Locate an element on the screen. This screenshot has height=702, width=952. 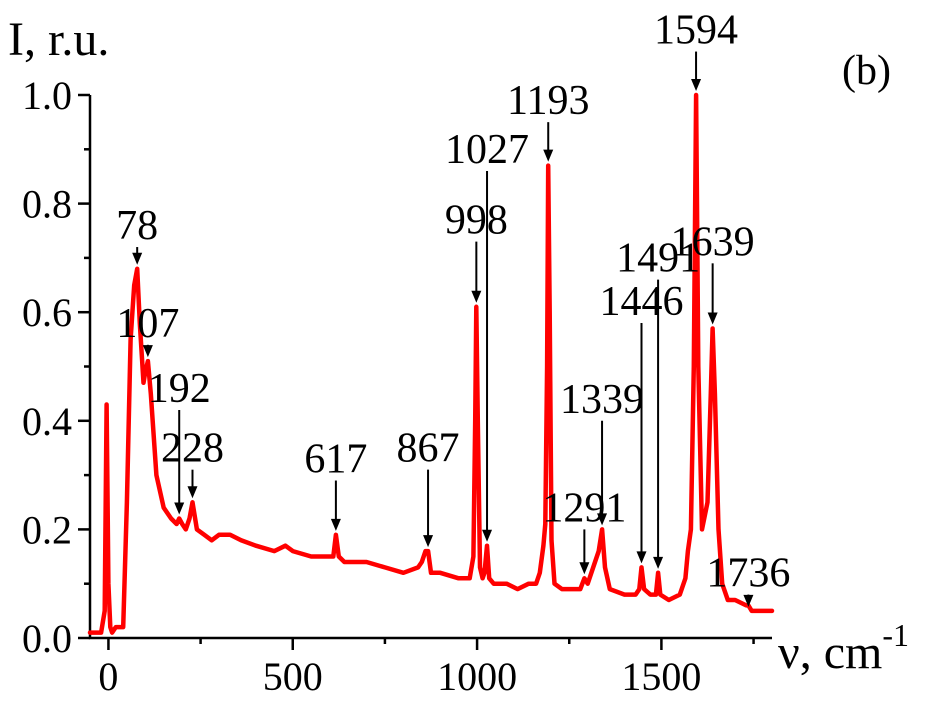
x-axis-title-main: ν, cm is located at coordinates (830, 652).